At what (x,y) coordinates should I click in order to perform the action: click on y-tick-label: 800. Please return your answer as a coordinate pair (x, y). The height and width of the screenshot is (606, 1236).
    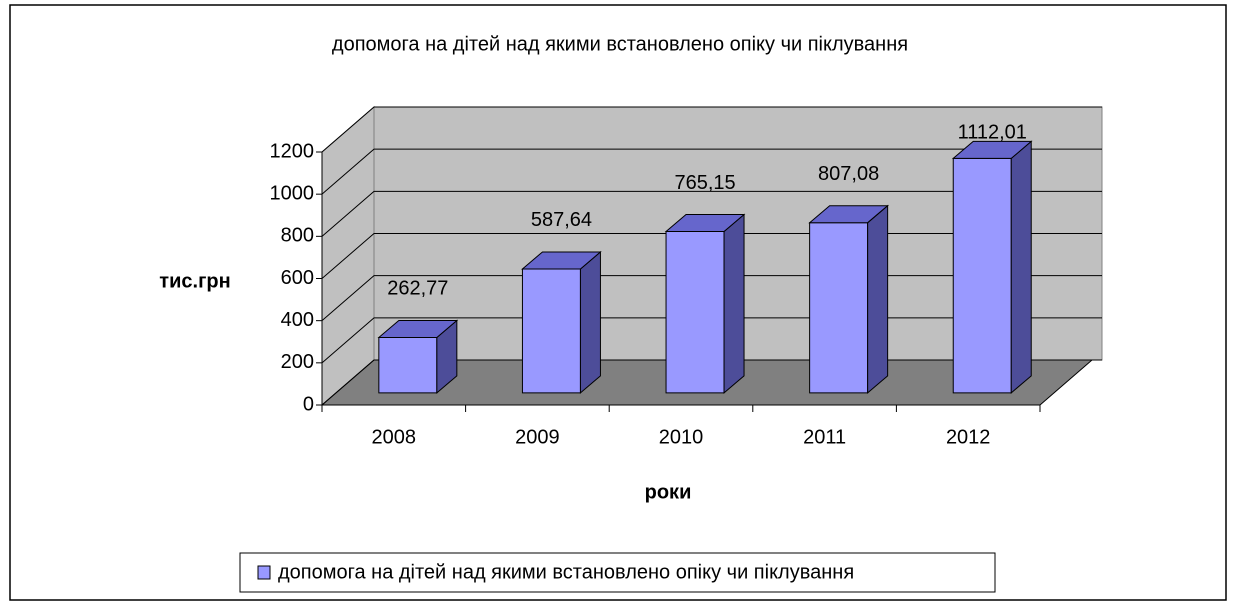
    Looking at the image, I should click on (297, 236).